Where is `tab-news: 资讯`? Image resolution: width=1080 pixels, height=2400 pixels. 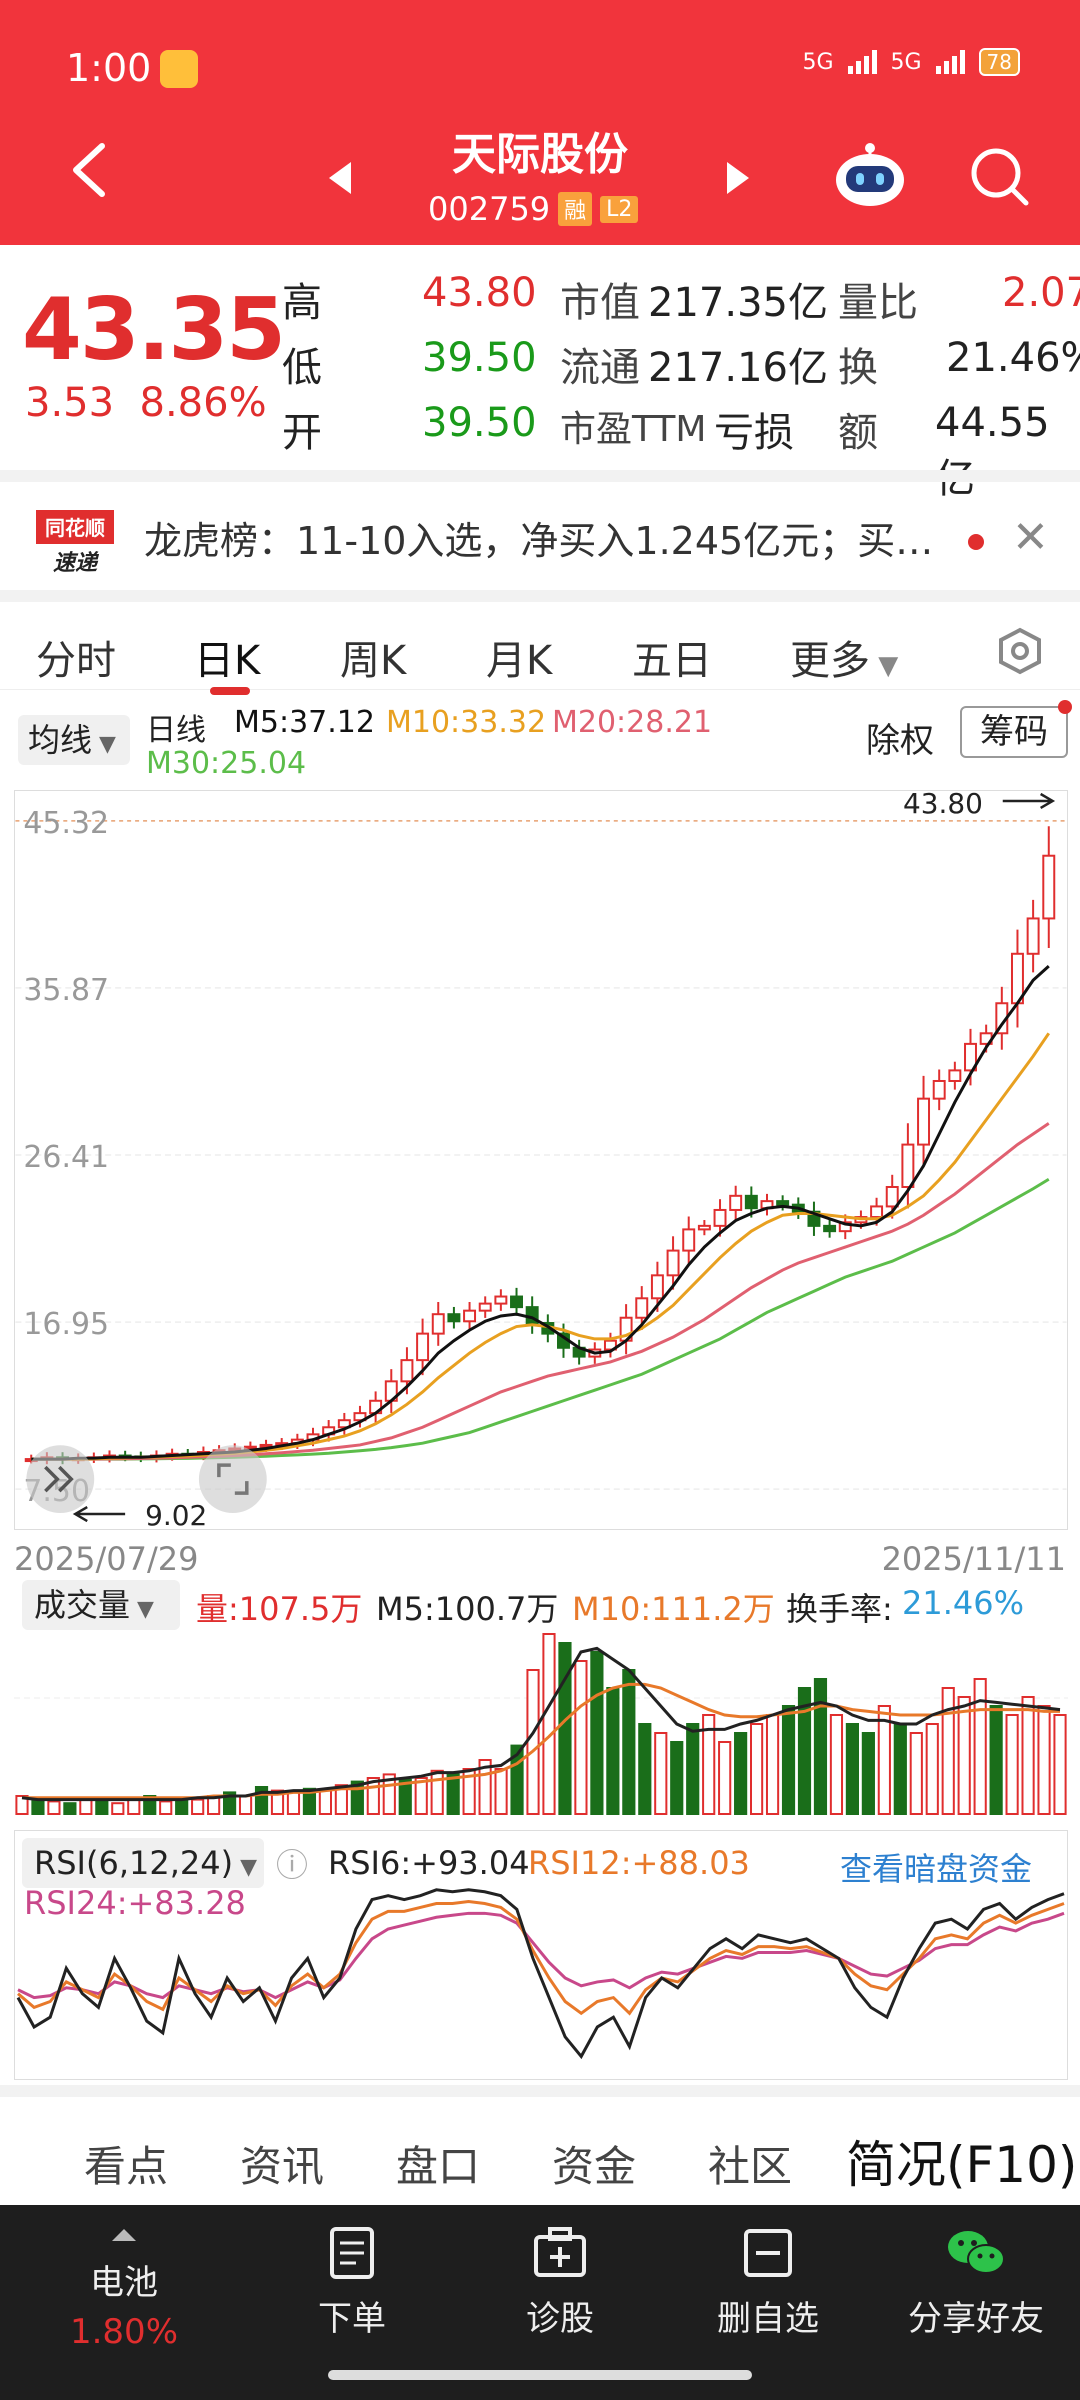
tab-news: 资讯 is located at coordinates (282, 2166).